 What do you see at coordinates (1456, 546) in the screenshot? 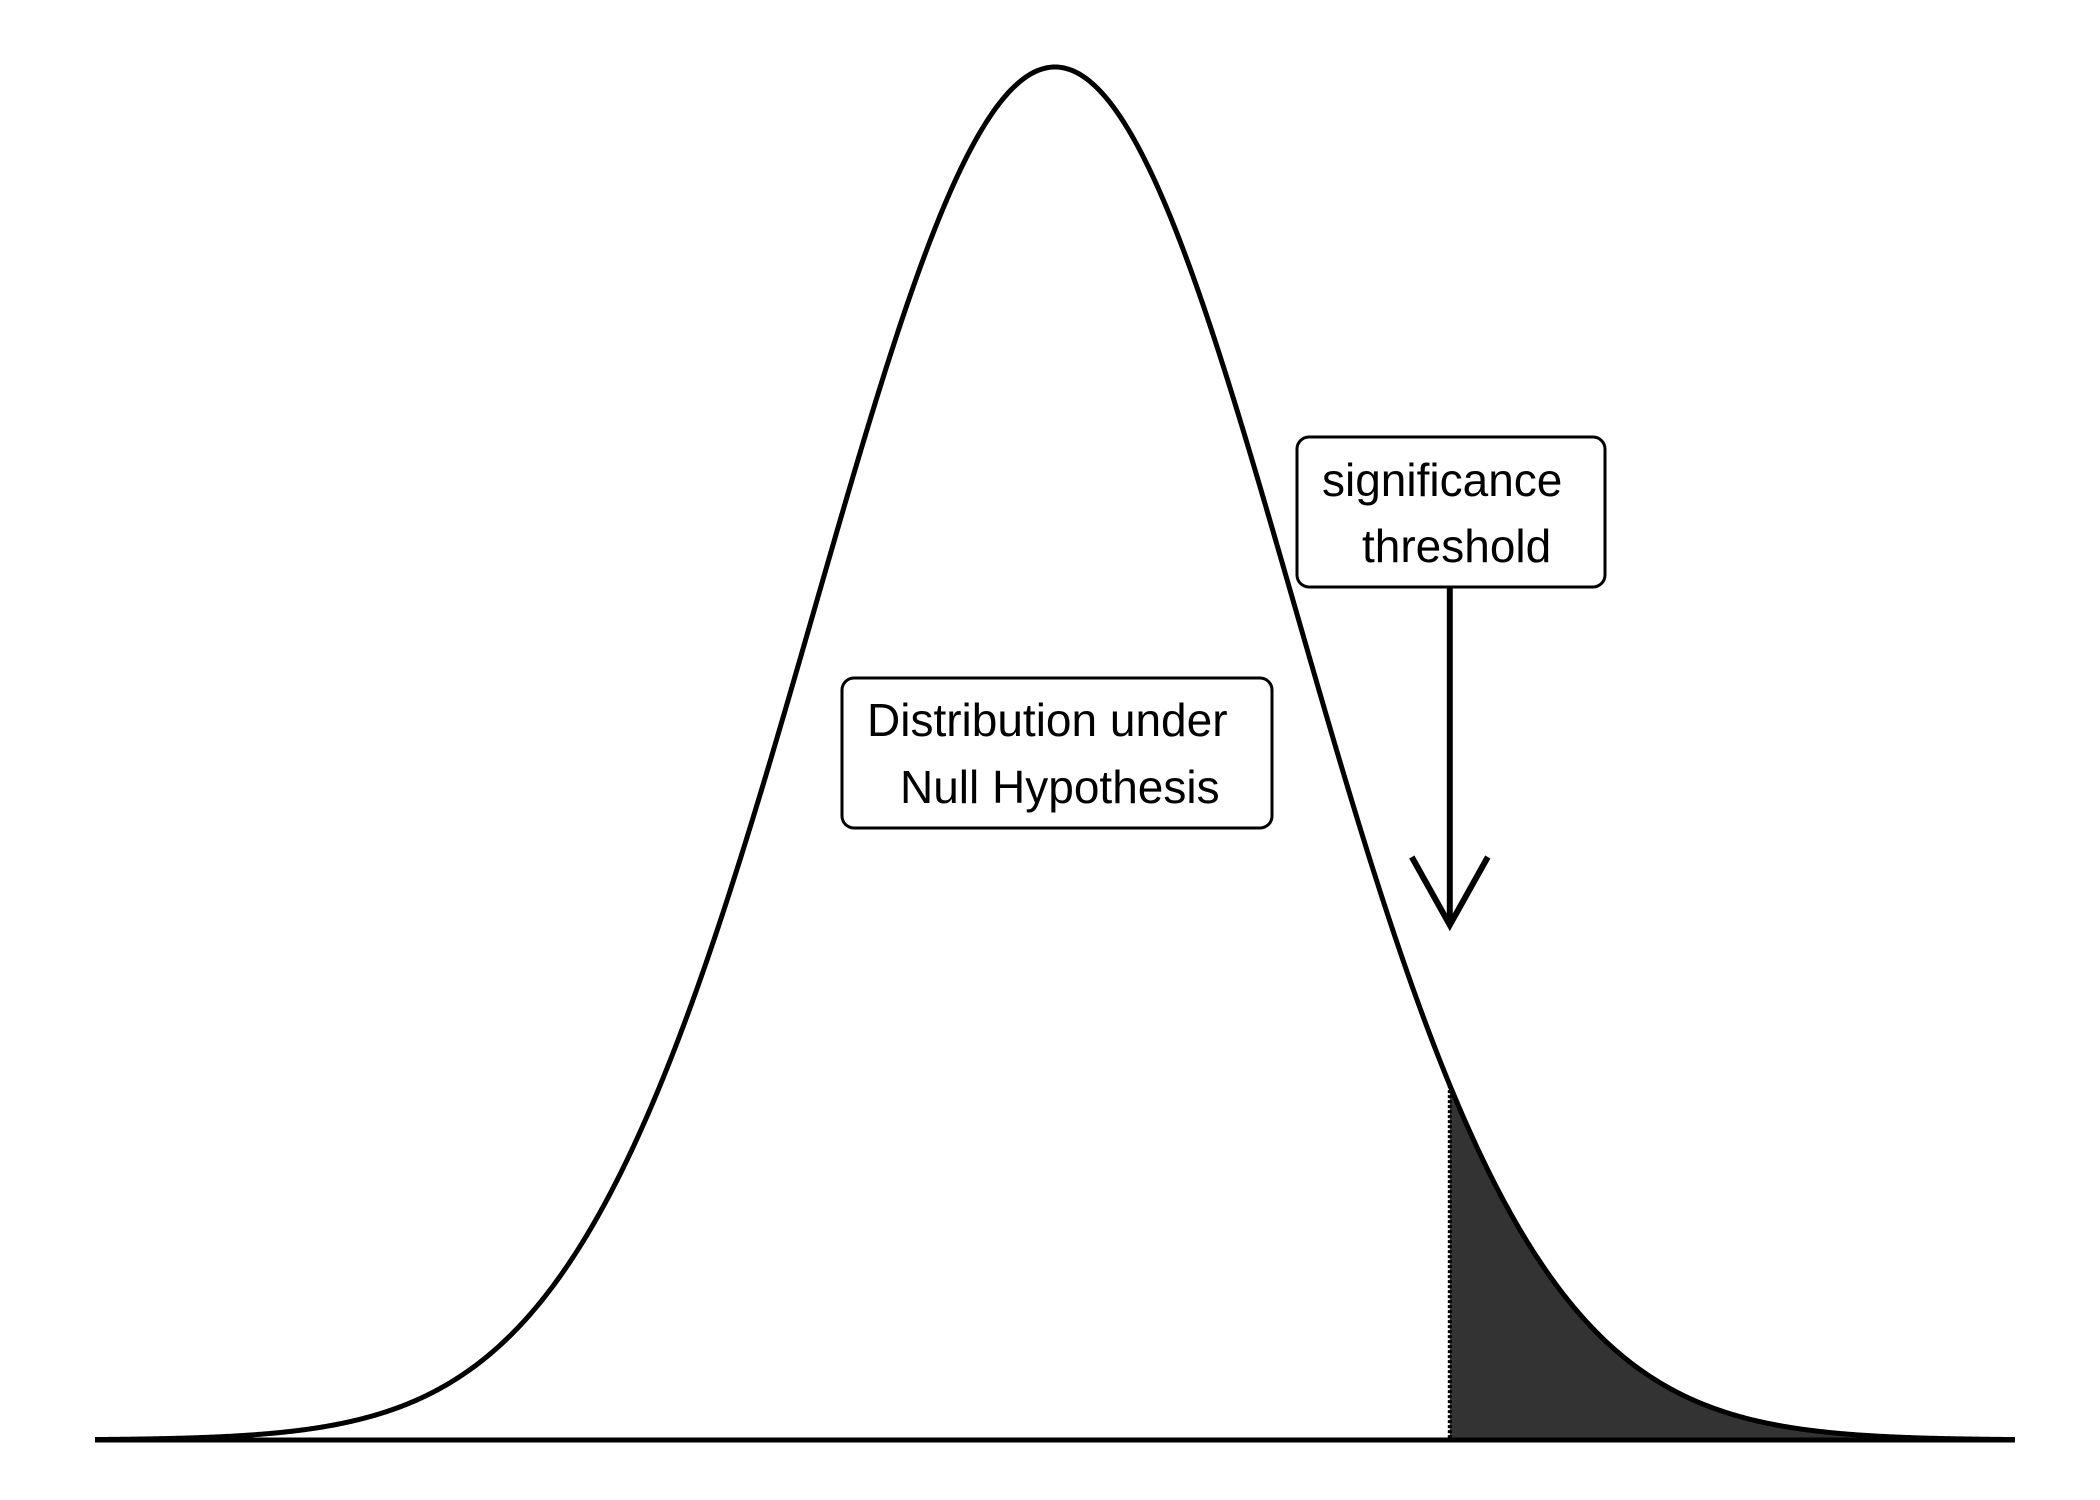
I see `threshold-label-line2: threshold` at bounding box center [1456, 546].